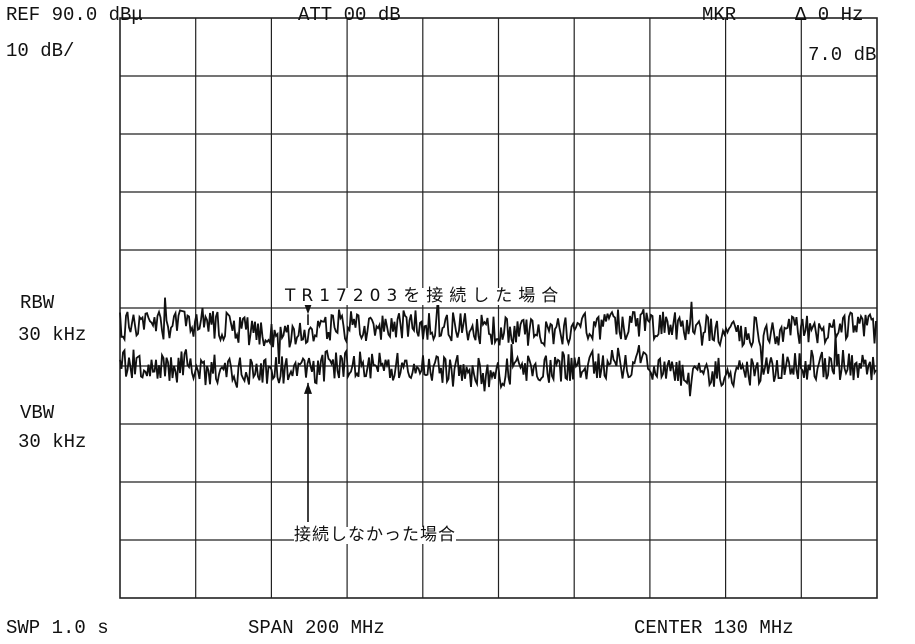  I want to click on rbw-value: 30 kHz, so click(52, 335).